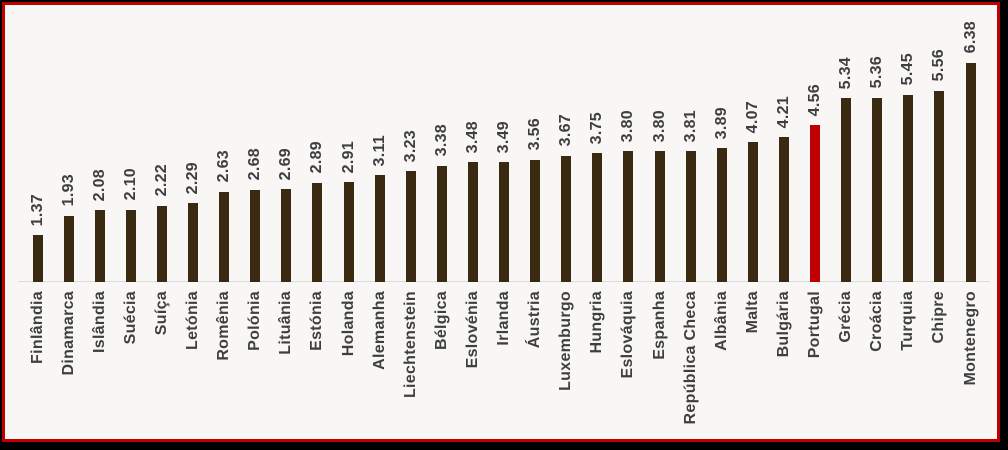 The width and height of the screenshot is (1008, 450). Describe the element at coordinates (939, 65) in the screenshot. I see `bar-value-label: 5.56` at that location.